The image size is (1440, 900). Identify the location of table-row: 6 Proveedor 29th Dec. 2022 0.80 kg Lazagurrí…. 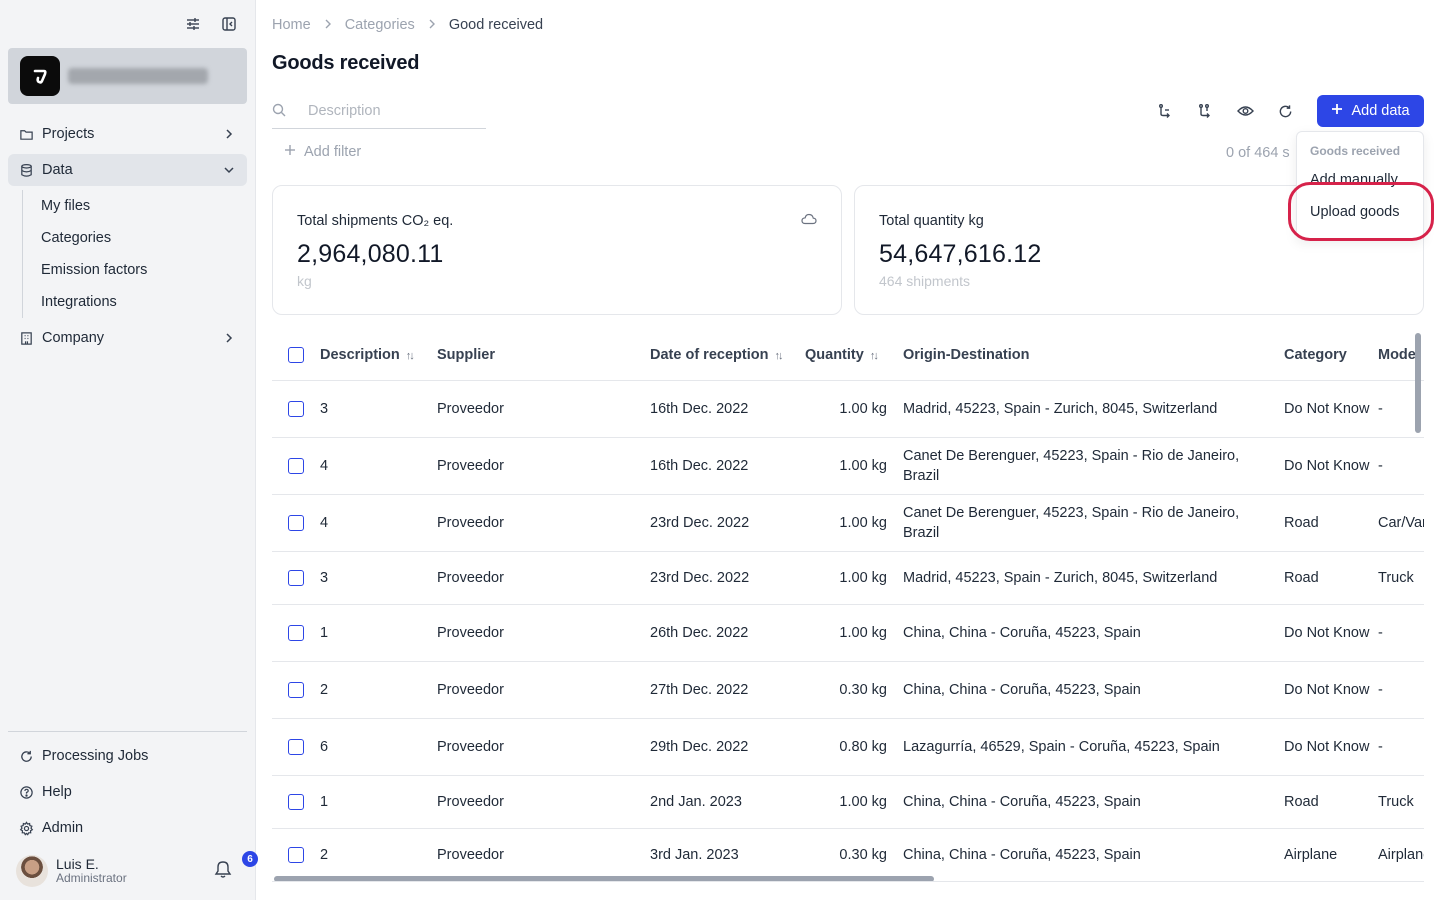
(848, 747).